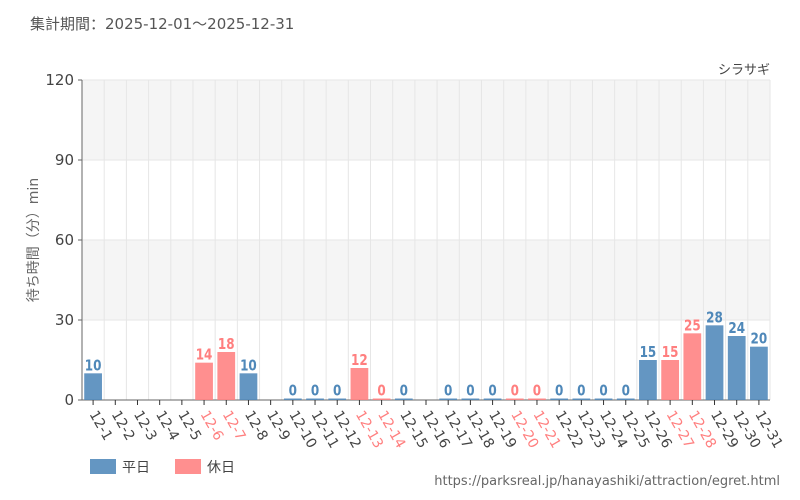  What do you see at coordinates (136, 468) in the screenshot?
I see `legend-label-weekday: 平日` at bounding box center [136, 468].